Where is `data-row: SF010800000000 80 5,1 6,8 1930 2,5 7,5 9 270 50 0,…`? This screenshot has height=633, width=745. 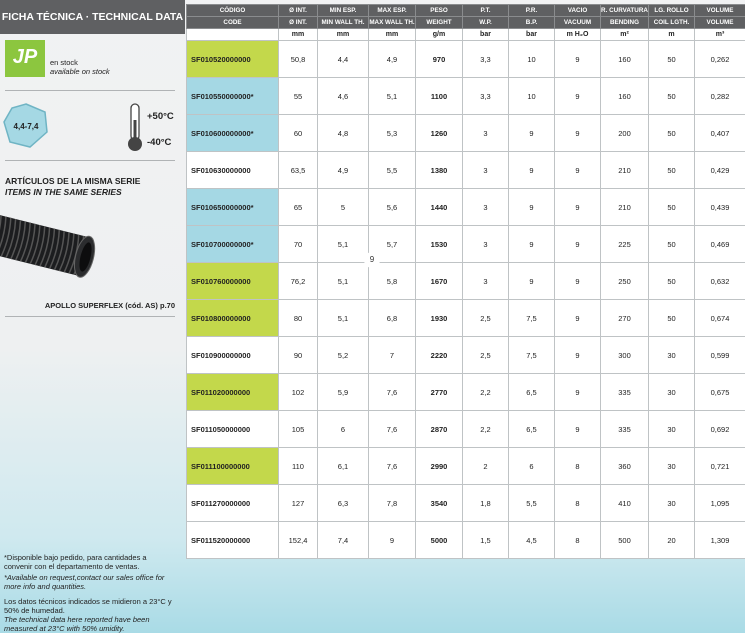
data-row: SF010800000000 80 5,1 6,8 1930 2,5 7,5 9 270 50 0,… is located at coordinates (465, 318).